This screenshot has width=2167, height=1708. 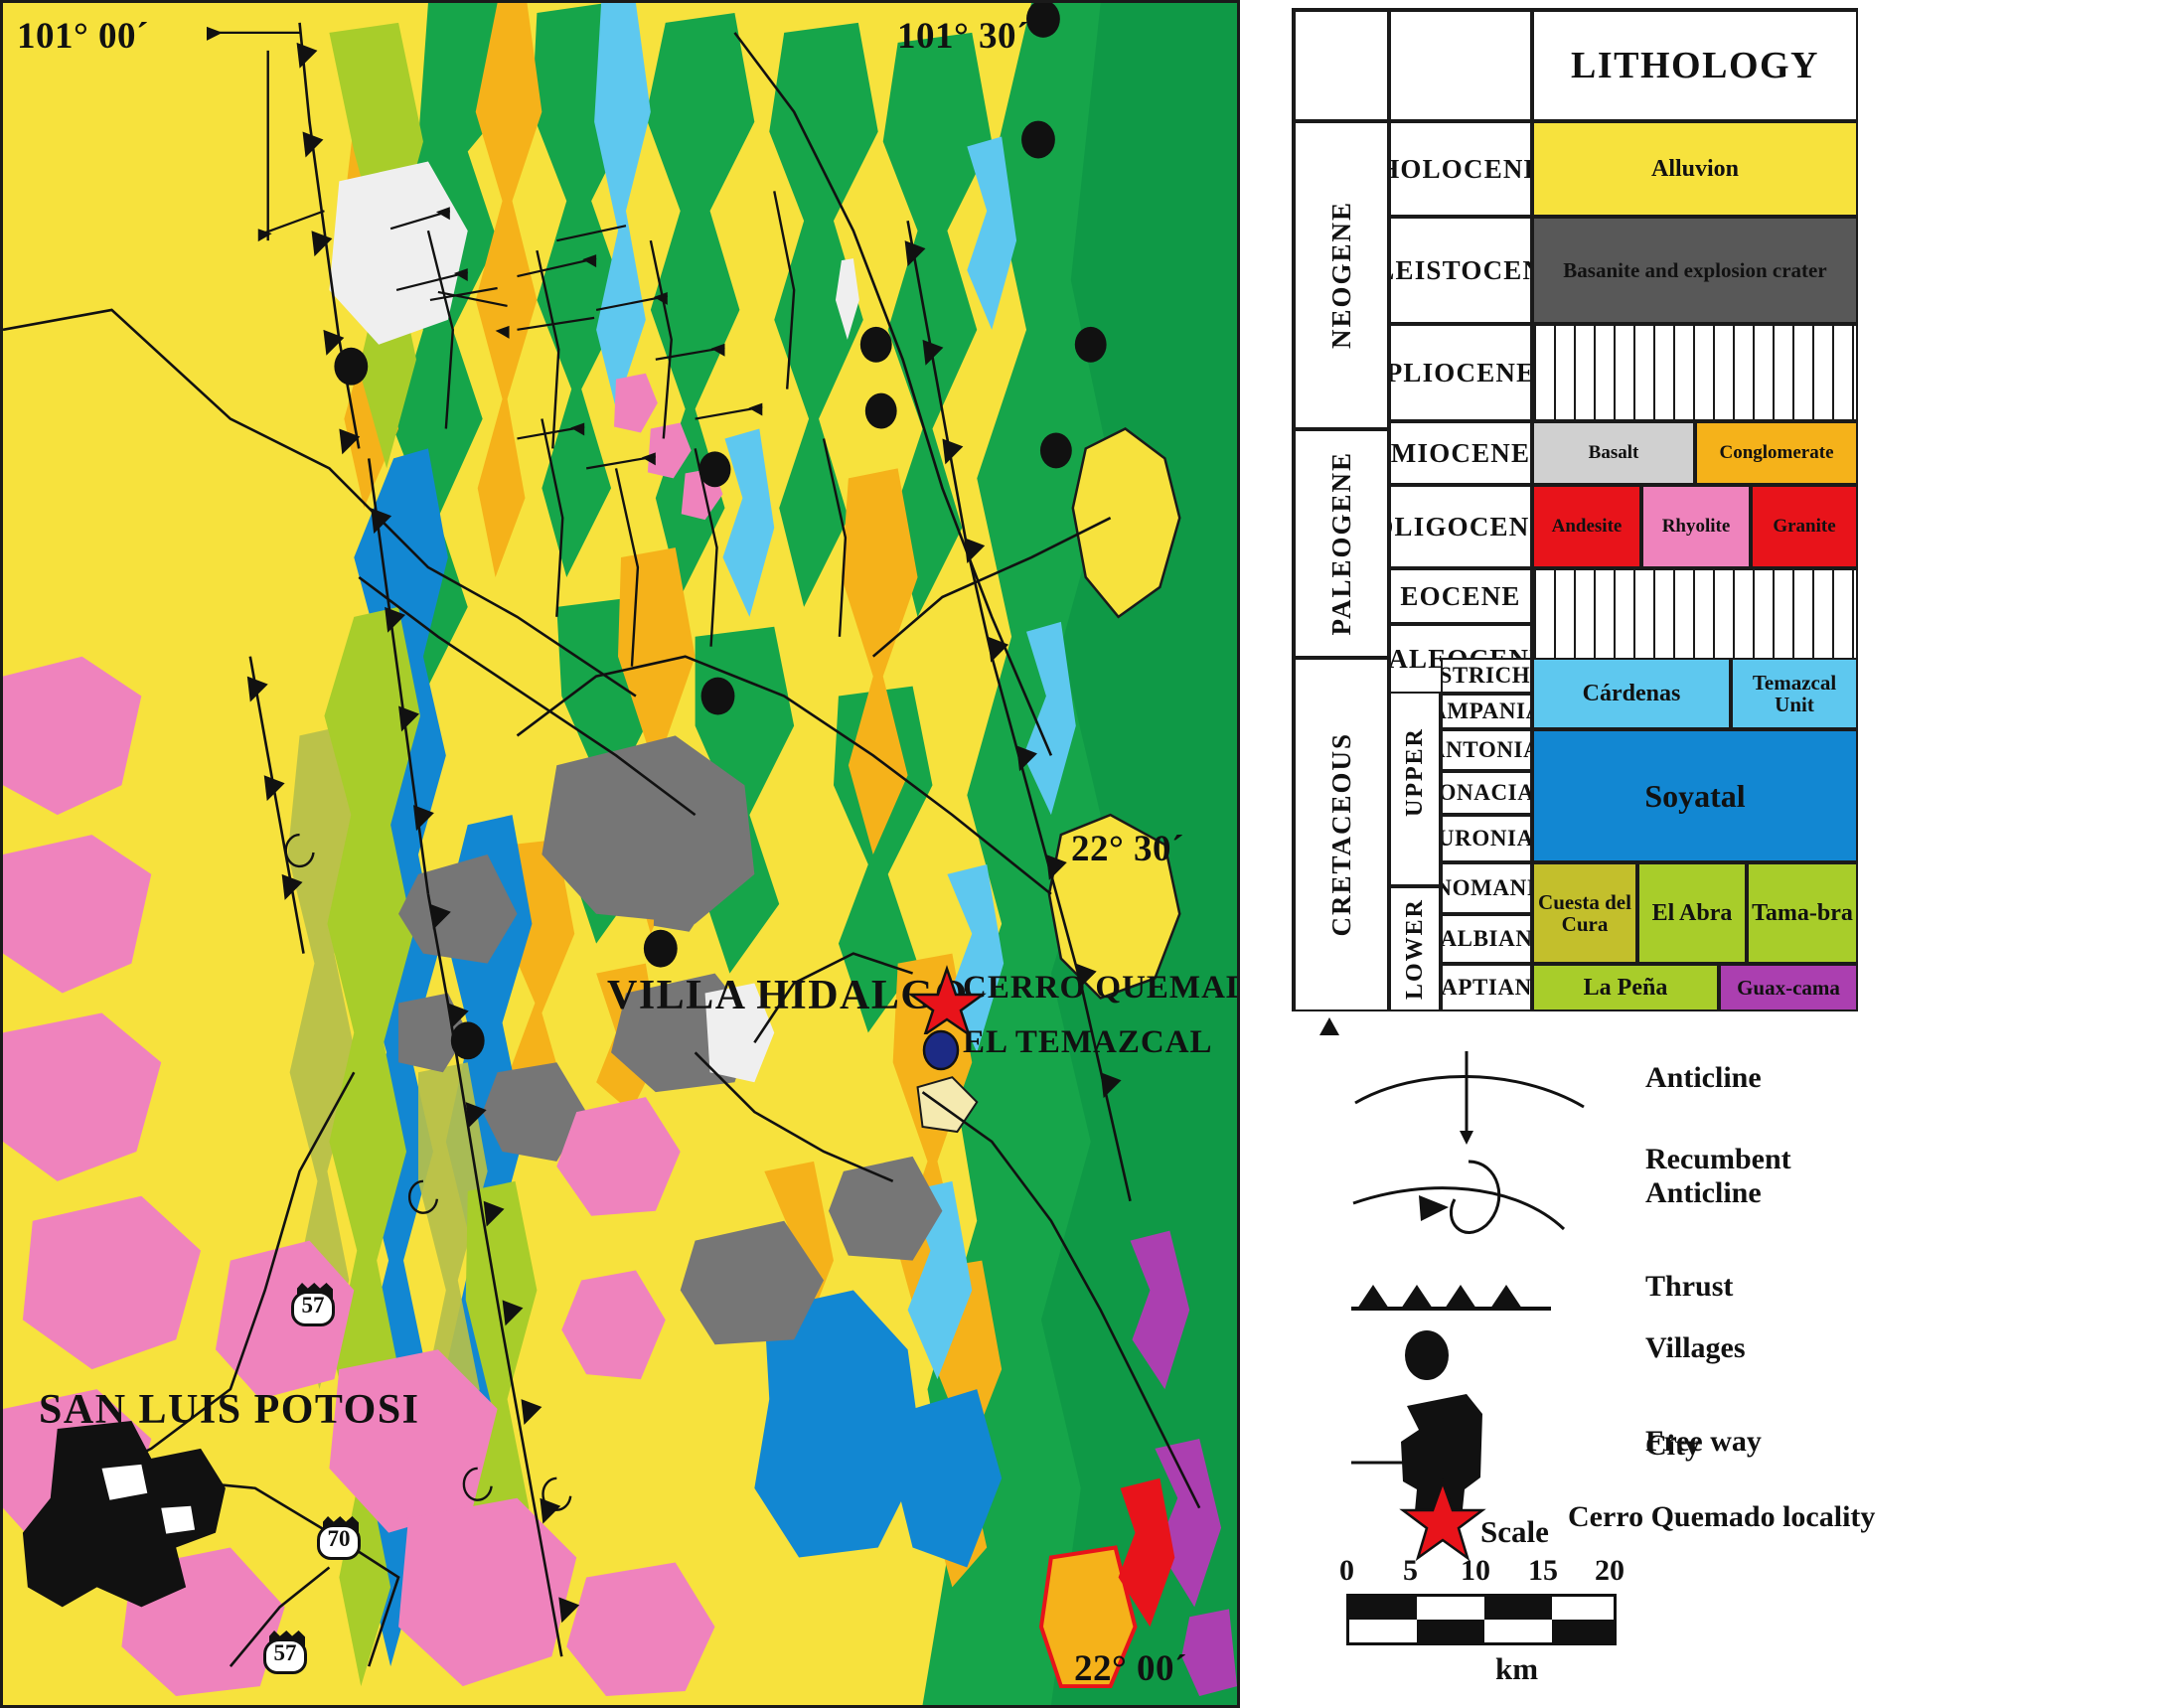 What do you see at coordinates (1469, 1098) in the screenshot?
I see `anticline-symbol-icon` at bounding box center [1469, 1098].